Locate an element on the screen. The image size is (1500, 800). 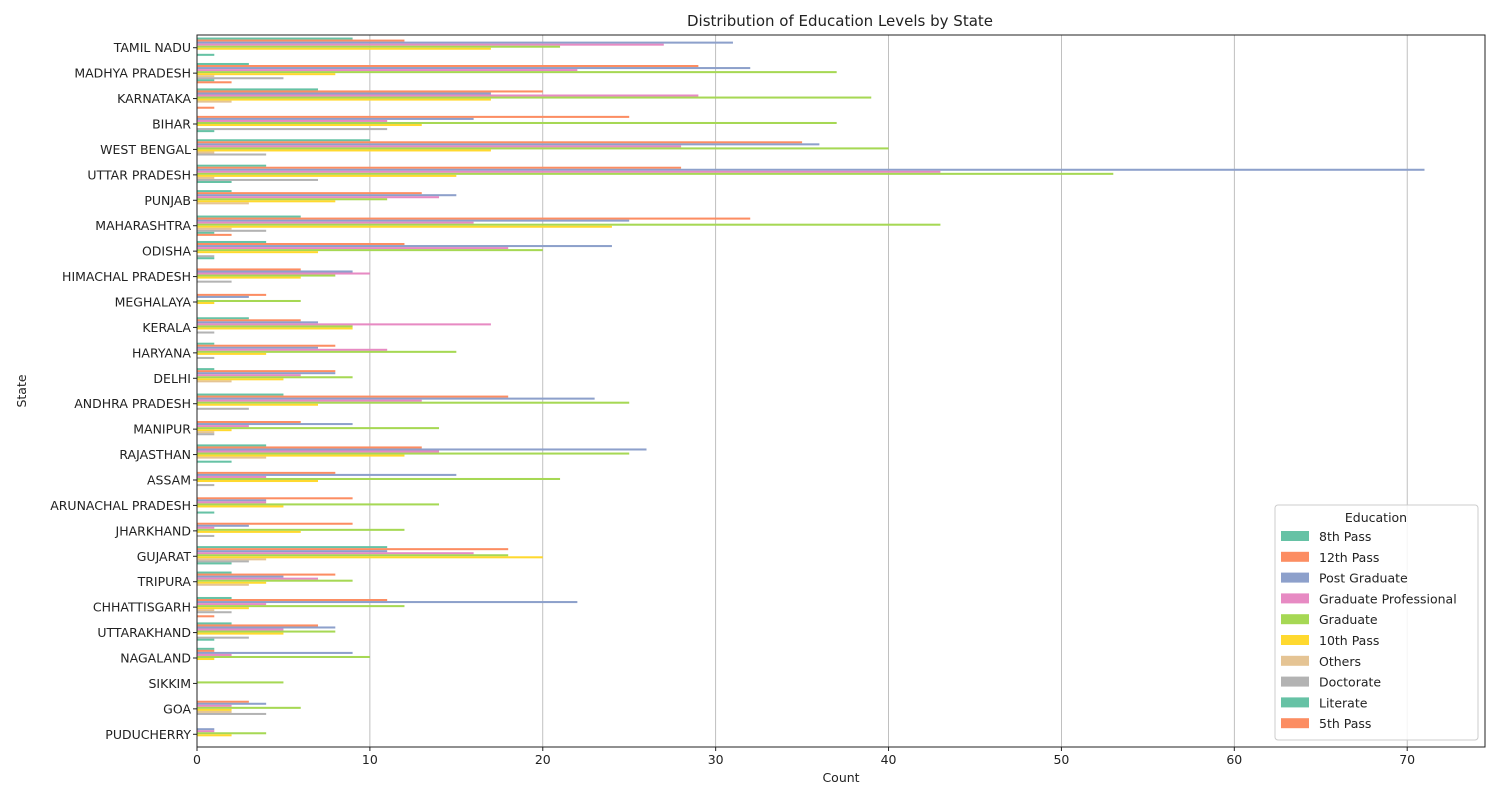
y-tick-label: KARNATAKA is located at coordinates (154, 98).